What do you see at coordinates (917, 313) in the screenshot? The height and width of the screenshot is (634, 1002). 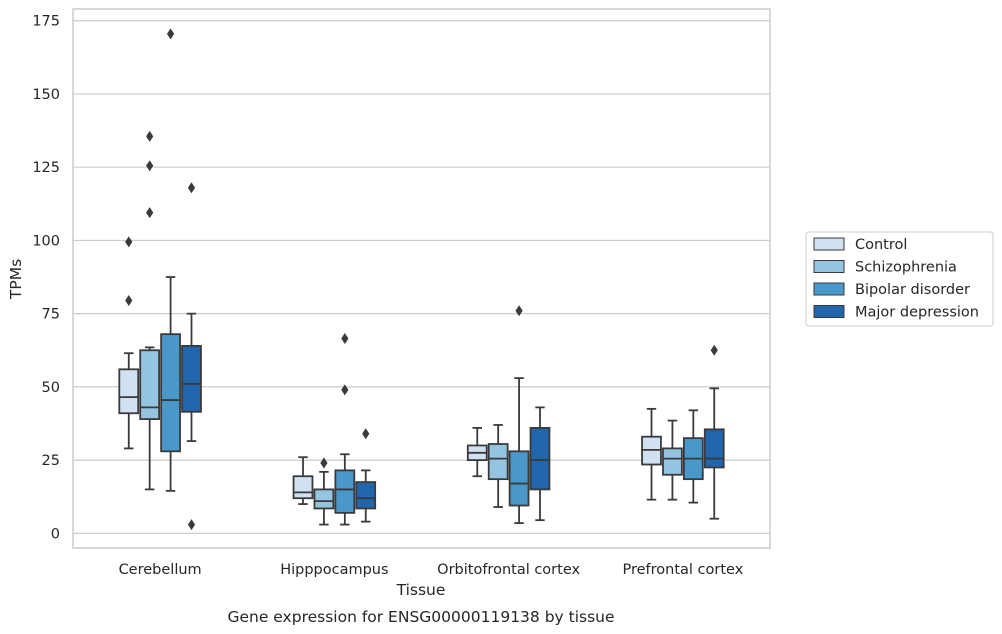 I see `legend-entry: Major depression` at bounding box center [917, 313].